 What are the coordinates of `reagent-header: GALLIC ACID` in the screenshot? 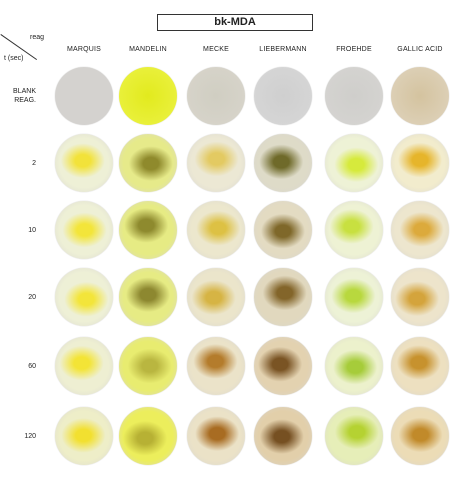 It's located at (420, 49).